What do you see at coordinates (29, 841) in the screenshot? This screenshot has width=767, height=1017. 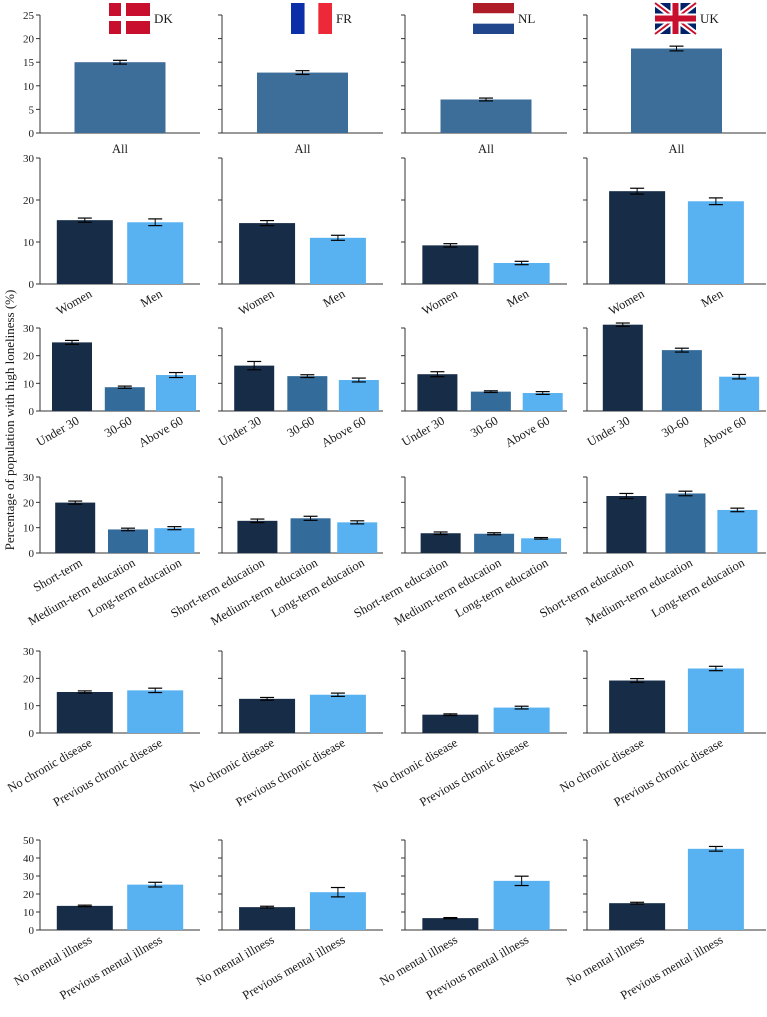 I see `y-tick-label: 50` at bounding box center [29, 841].